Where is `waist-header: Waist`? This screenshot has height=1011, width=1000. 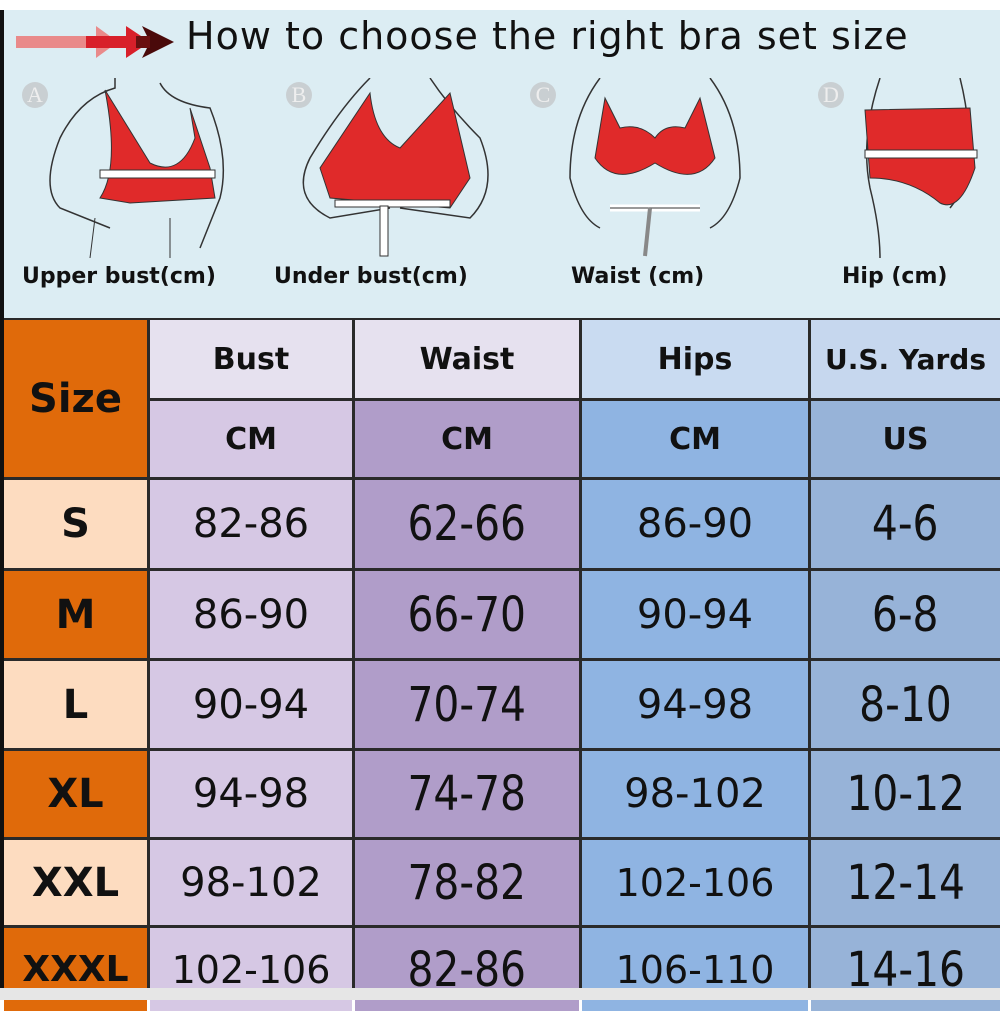
waist-header: Waist is located at coordinates (467, 359).